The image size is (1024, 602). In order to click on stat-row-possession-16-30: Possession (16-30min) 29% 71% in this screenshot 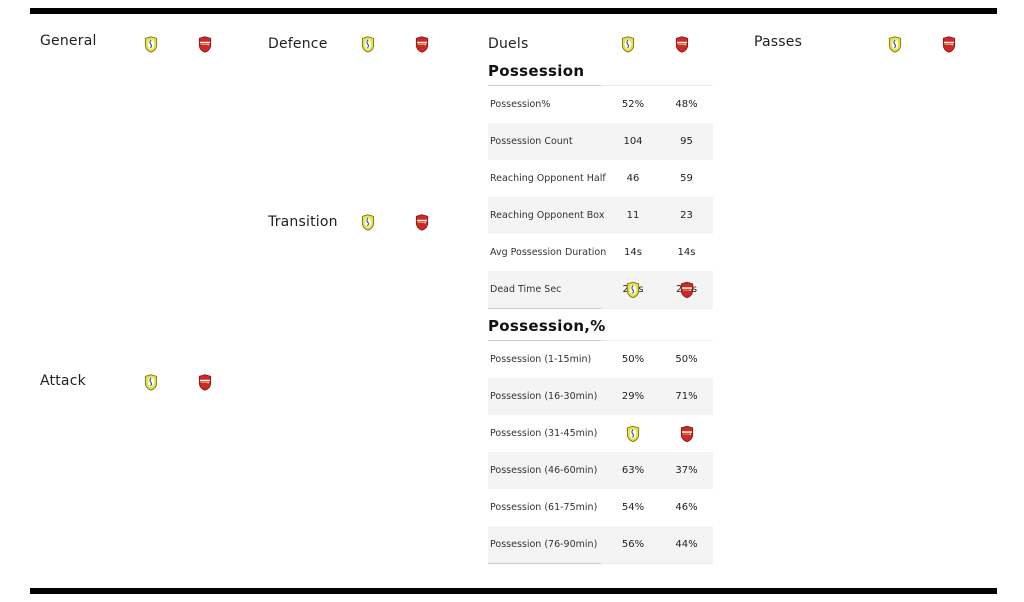, I will do `click(600, 396)`.